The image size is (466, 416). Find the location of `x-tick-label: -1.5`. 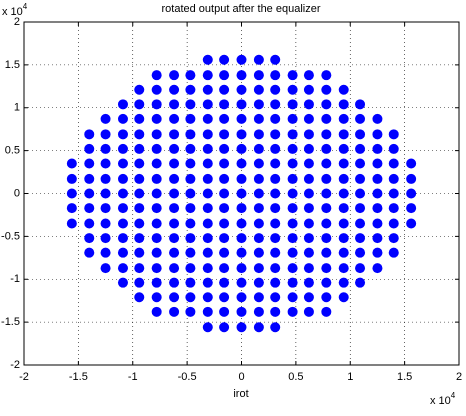

x-tick-label: -1.5 is located at coordinates (78, 377).